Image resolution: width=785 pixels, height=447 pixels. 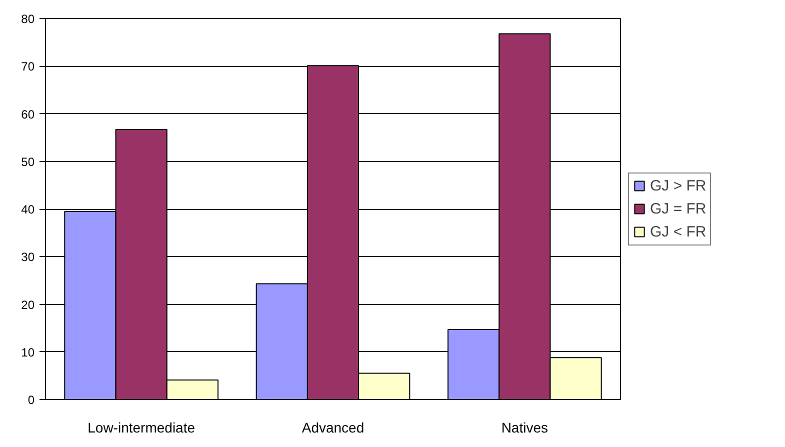 What do you see at coordinates (28, 305) in the screenshot?
I see `y-tick-label: 20` at bounding box center [28, 305].